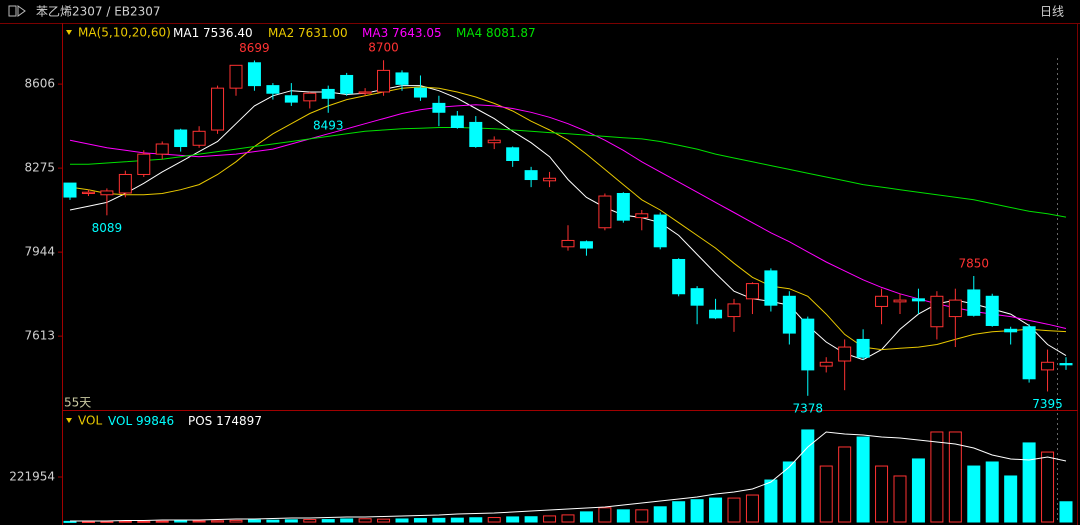  What do you see at coordinates (239, 421) in the screenshot?
I see `legend-value: 174897` at bounding box center [239, 421].